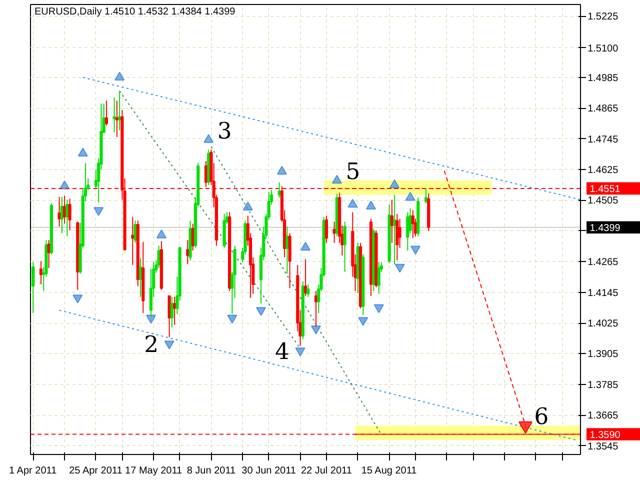  Describe the element at coordinates (389, 471) in the screenshot. I see `x-tick-label: 15 Aug 2011` at that location.